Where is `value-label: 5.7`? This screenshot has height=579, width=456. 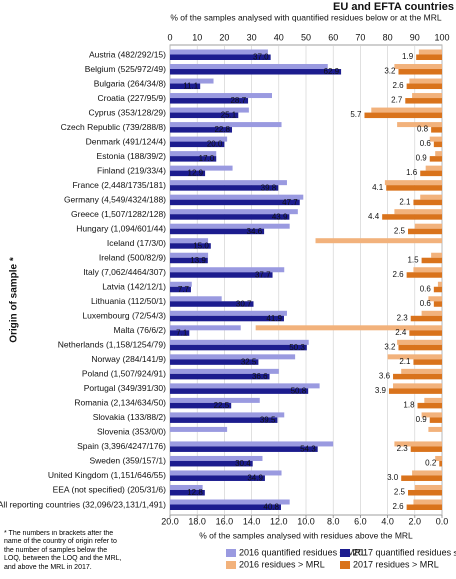
value-label: 5.7 is located at coordinates (356, 114).